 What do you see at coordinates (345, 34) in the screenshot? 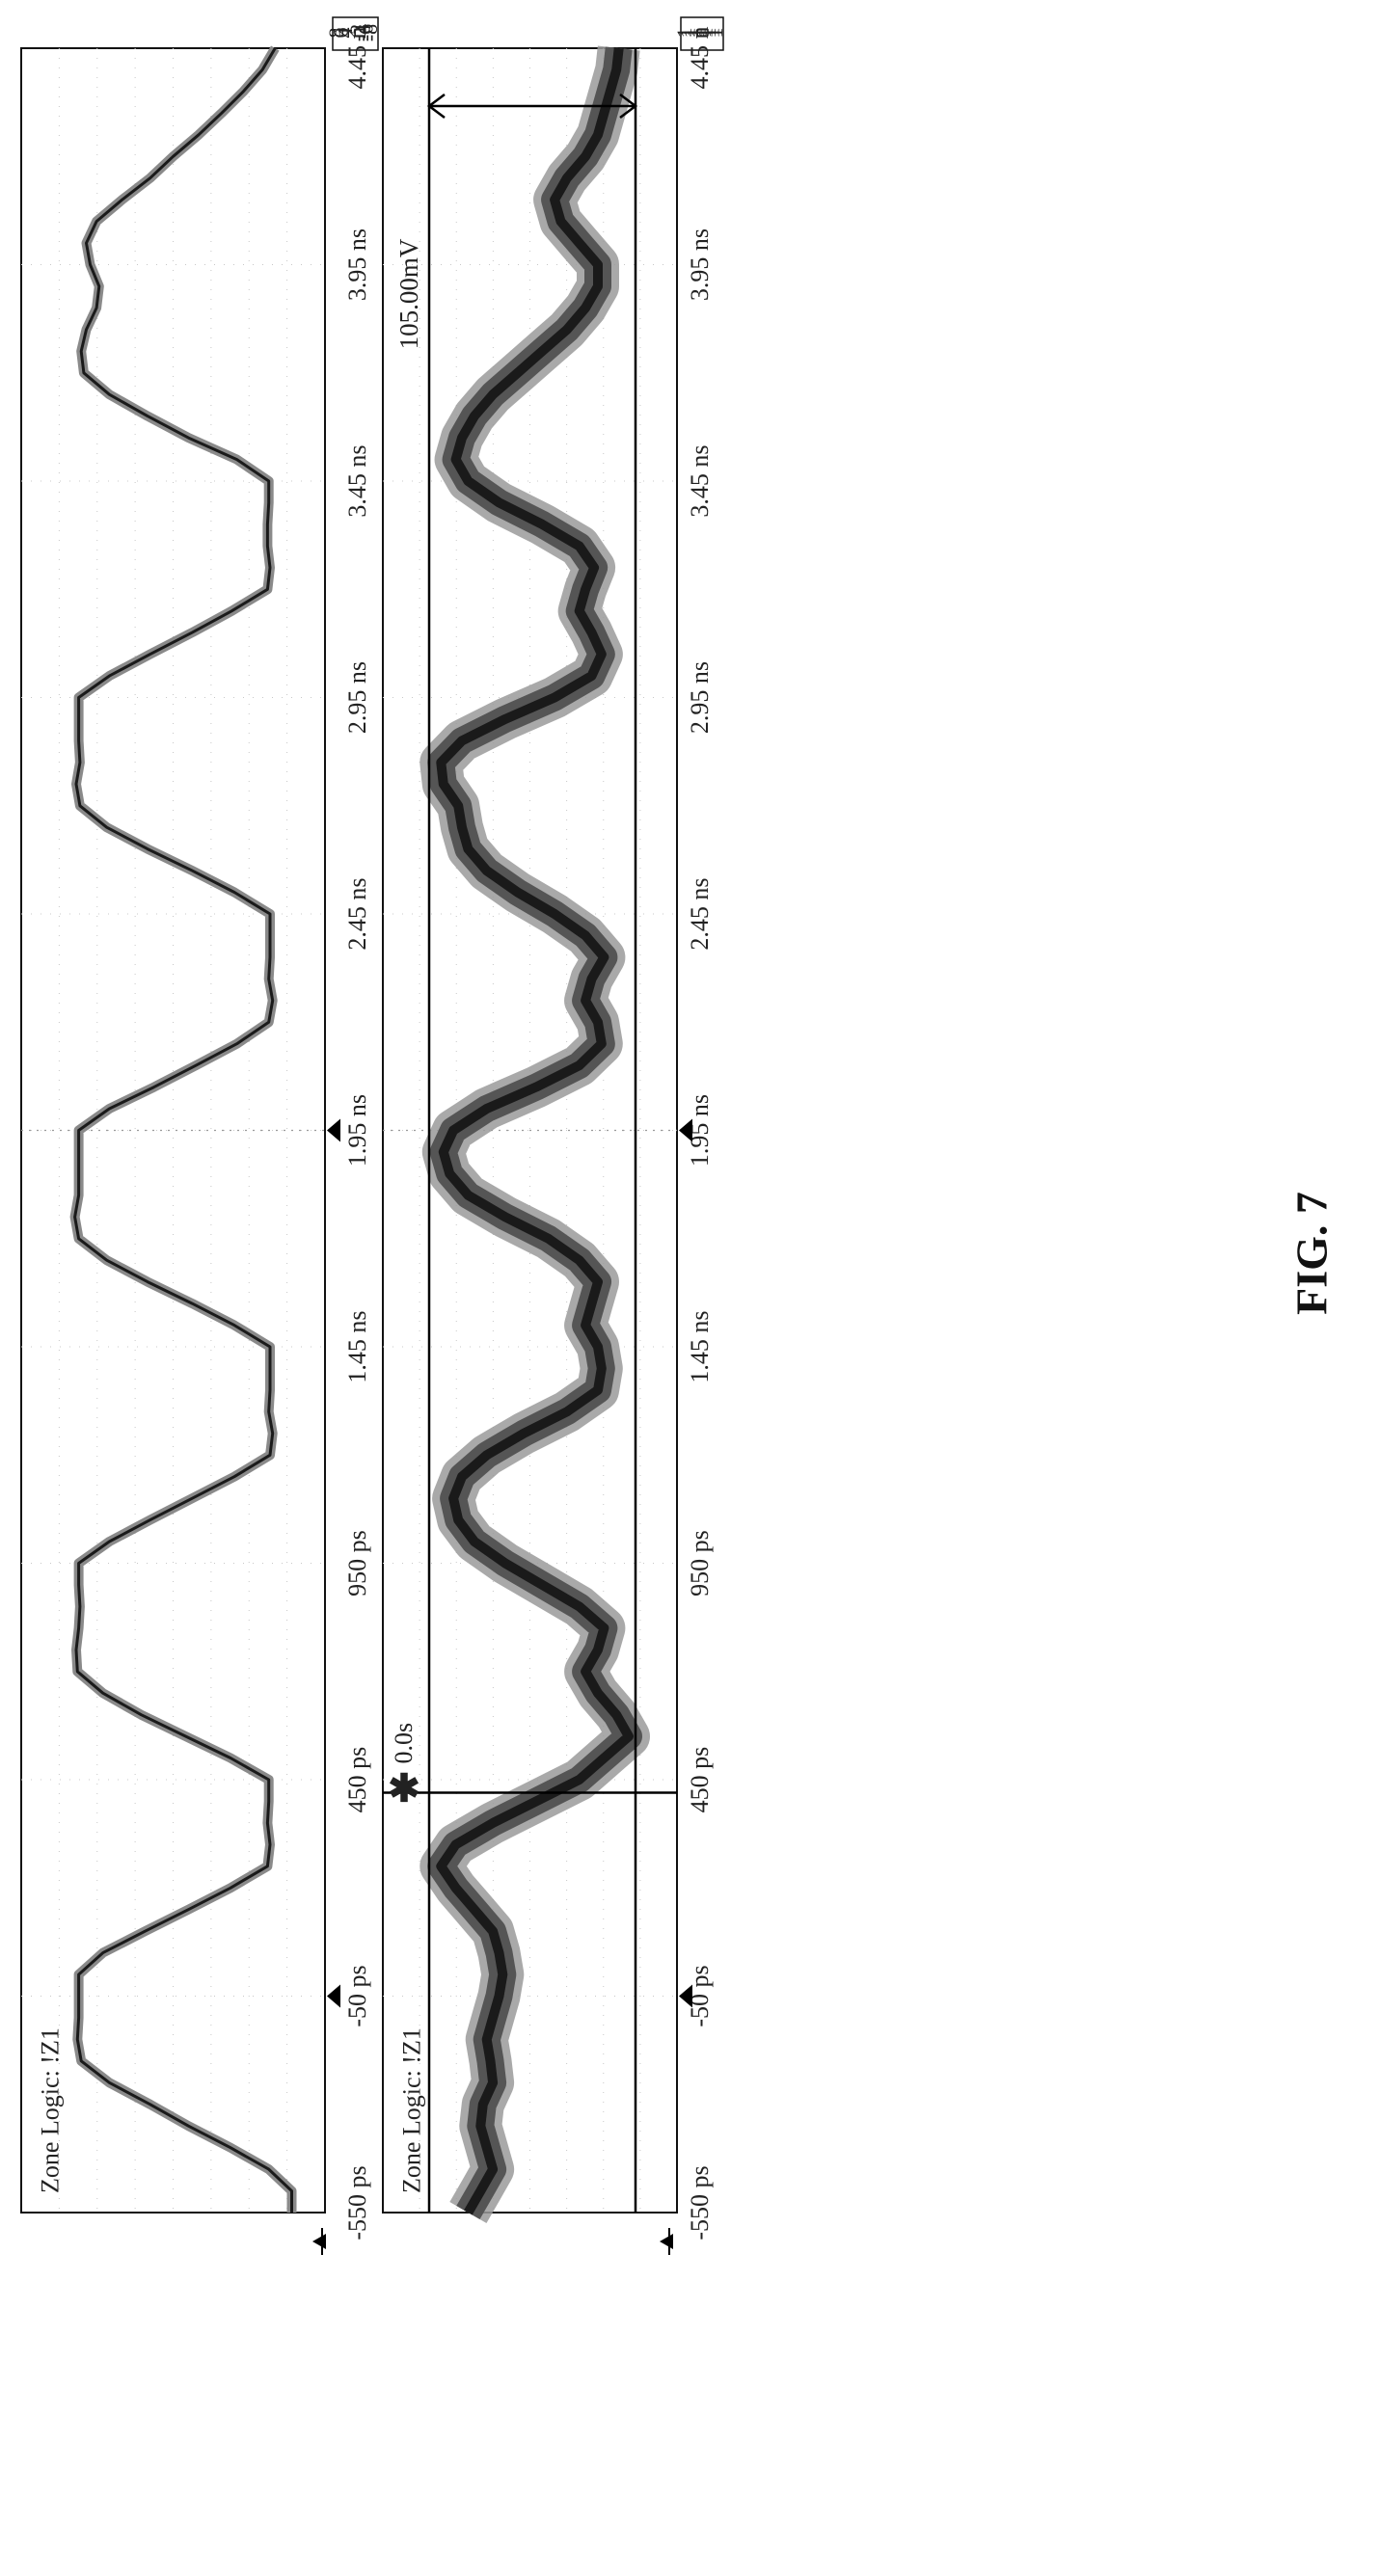
I see `y-tick-label: 4` at bounding box center [345, 34].